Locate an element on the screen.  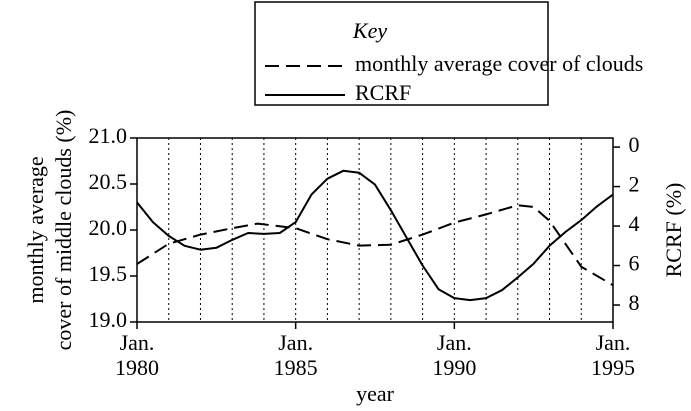
x-tick-label: Jan. 1990 is located at coordinates (454, 355).